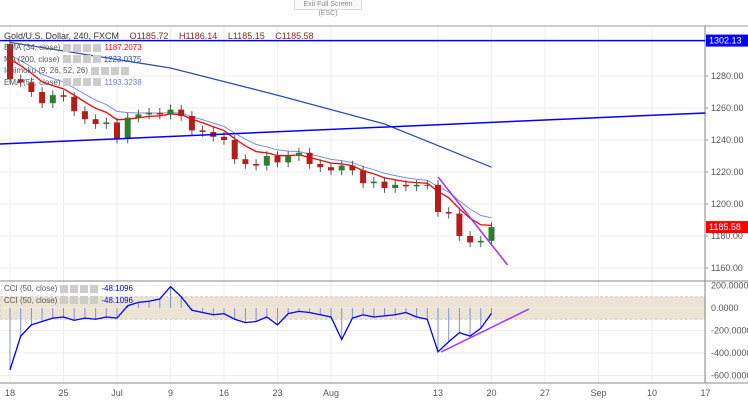 The image size is (748, 403). What do you see at coordinates (170, 393) in the screenshot?
I see `date-tick-label: 9` at bounding box center [170, 393].